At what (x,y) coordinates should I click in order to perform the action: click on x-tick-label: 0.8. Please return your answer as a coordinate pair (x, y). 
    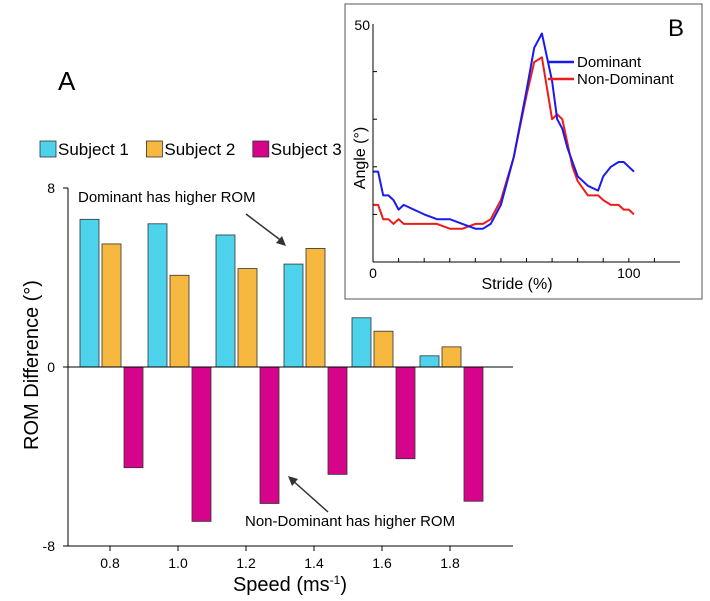
    Looking at the image, I should click on (110, 563).